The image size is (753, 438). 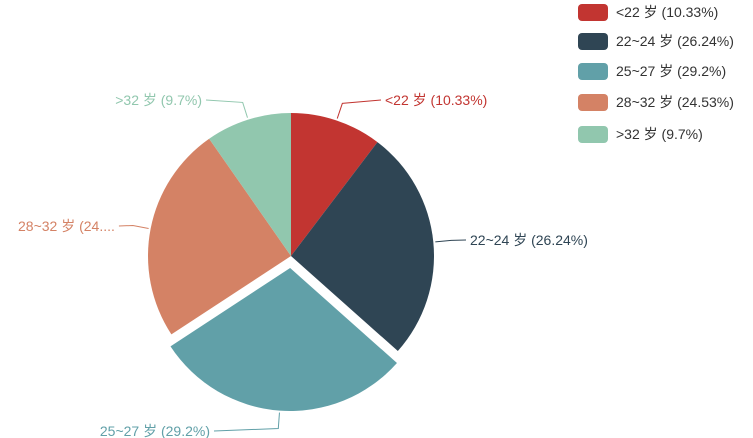 What do you see at coordinates (667, 12) in the screenshot?
I see `legend-label: <22 岁 (10.33%)` at bounding box center [667, 12].